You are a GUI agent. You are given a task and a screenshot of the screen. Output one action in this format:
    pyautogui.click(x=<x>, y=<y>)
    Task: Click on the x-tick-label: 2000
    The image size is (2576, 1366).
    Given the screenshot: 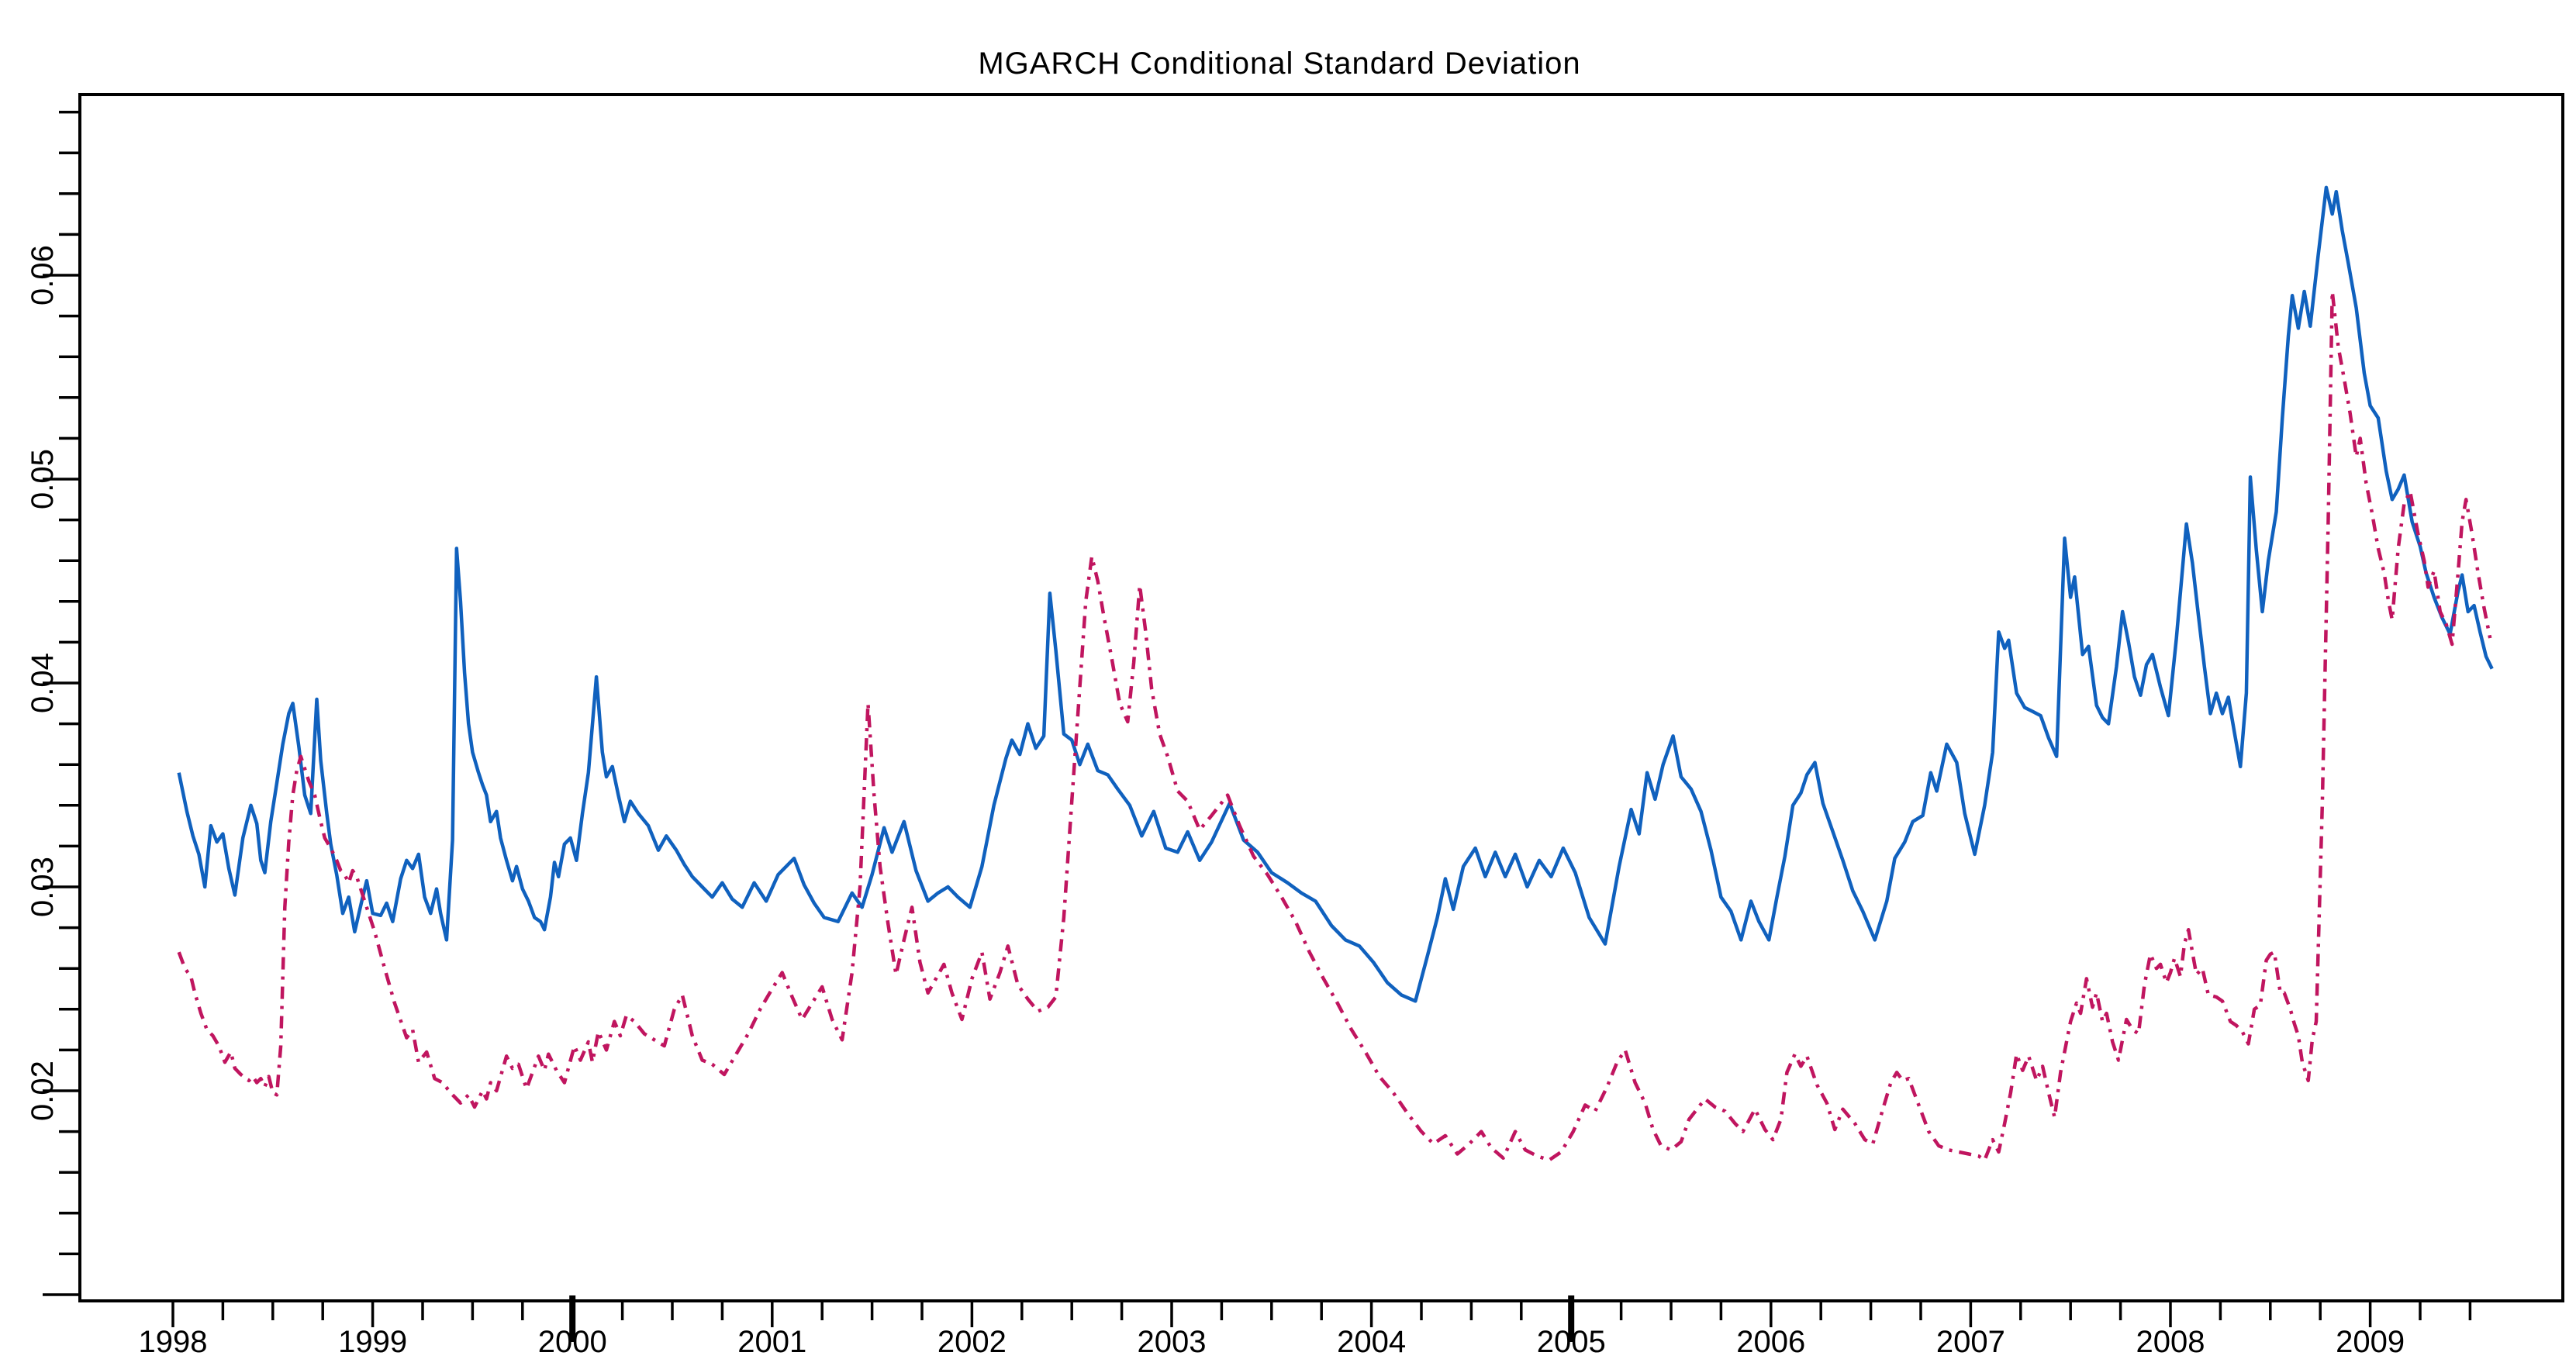 What is the action you would take?
    pyautogui.click(x=572, y=1342)
    